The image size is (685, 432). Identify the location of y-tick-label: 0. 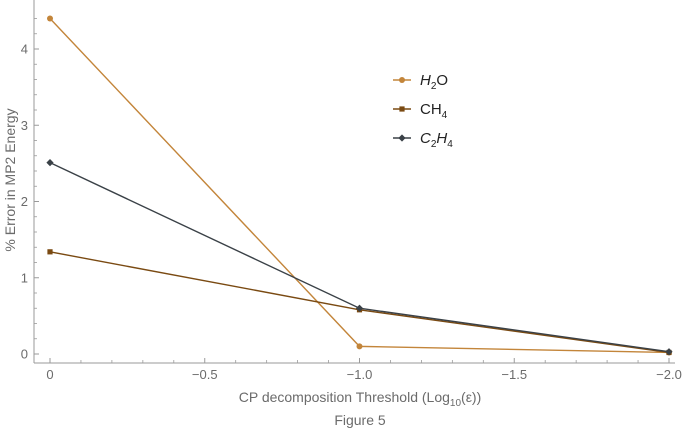
(24, 354).